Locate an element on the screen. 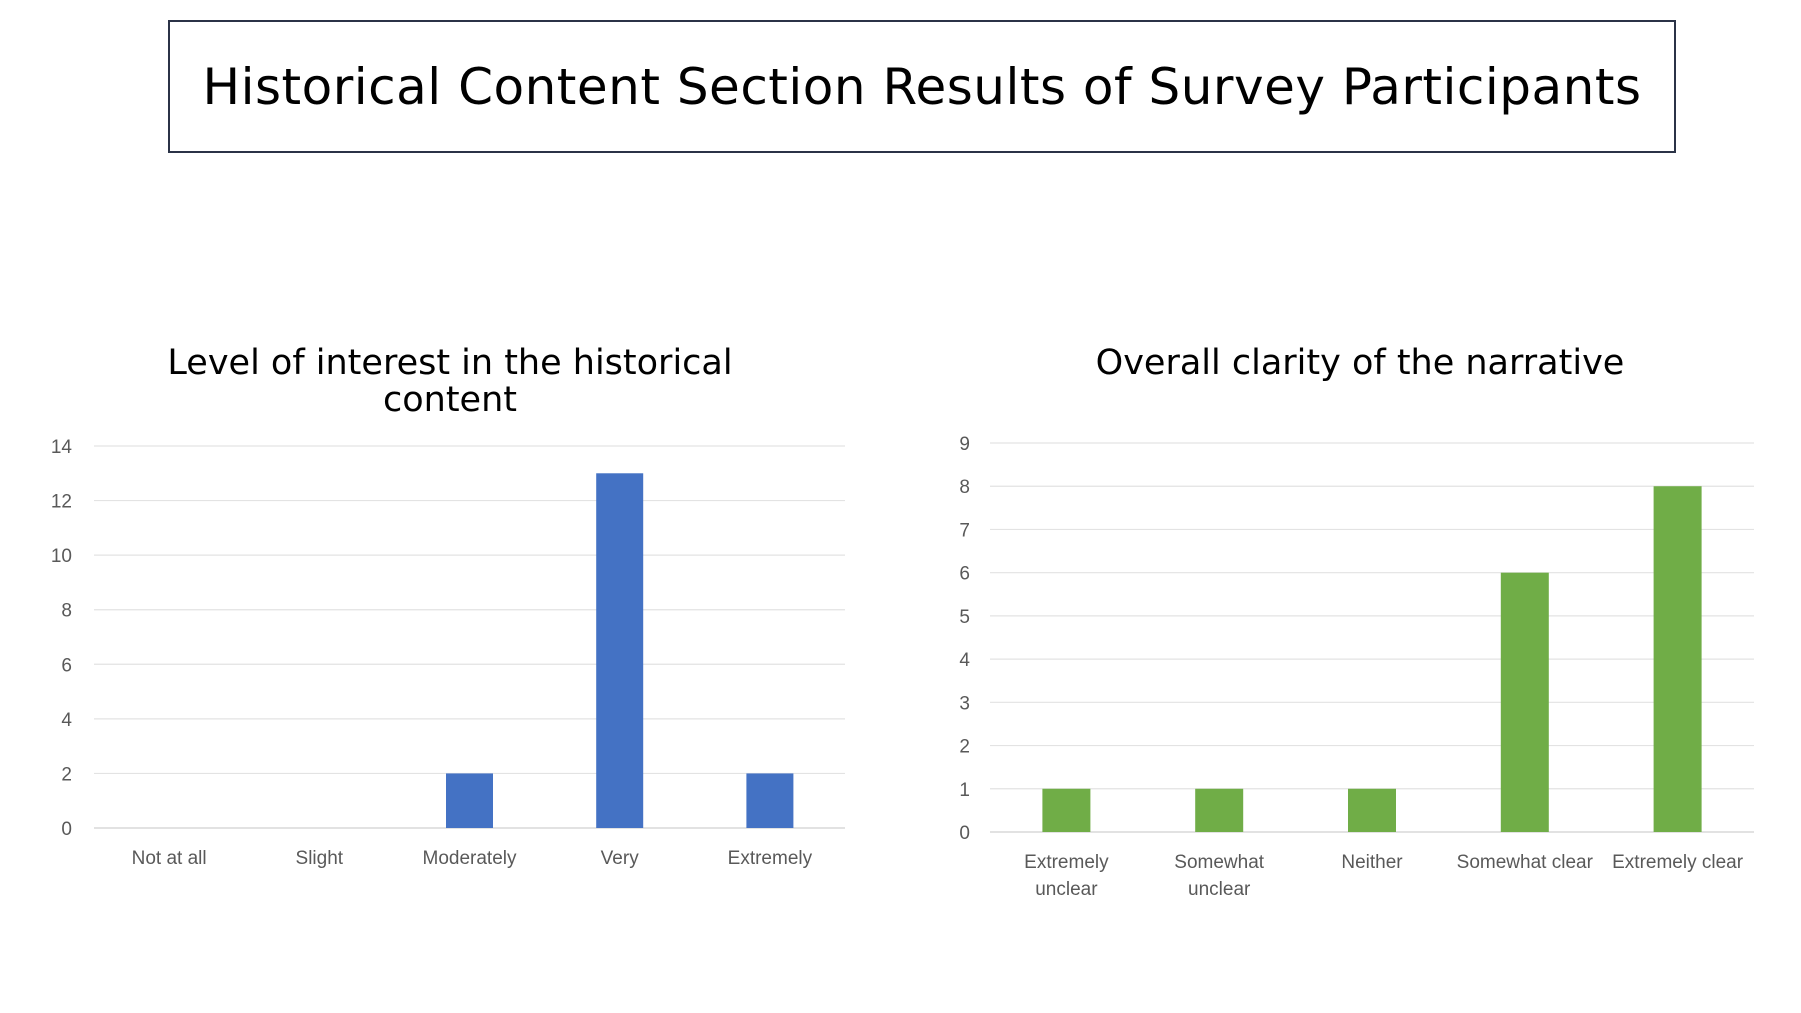  x-tick-label: Somewhat unclear is located at coordinates (1219, 876).